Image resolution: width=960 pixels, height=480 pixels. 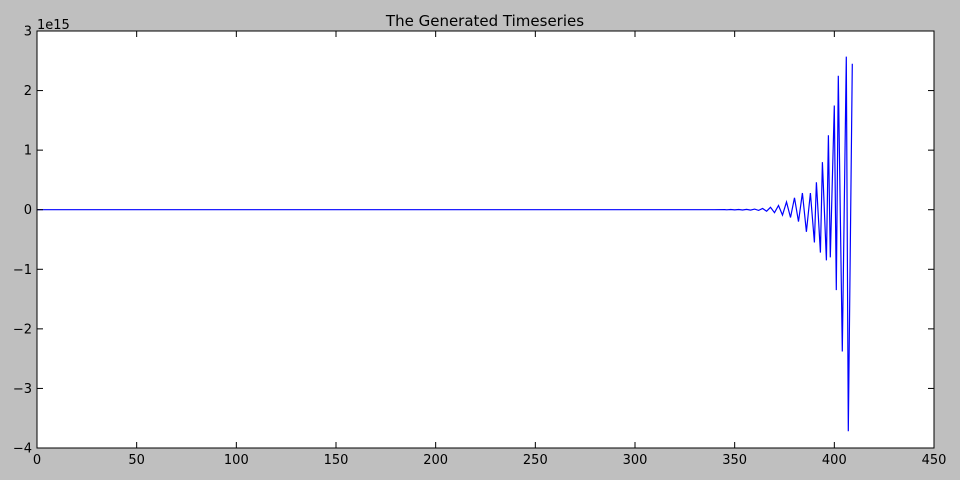 I want to click on x-tick-label: 250, so click(x=535, y=460).